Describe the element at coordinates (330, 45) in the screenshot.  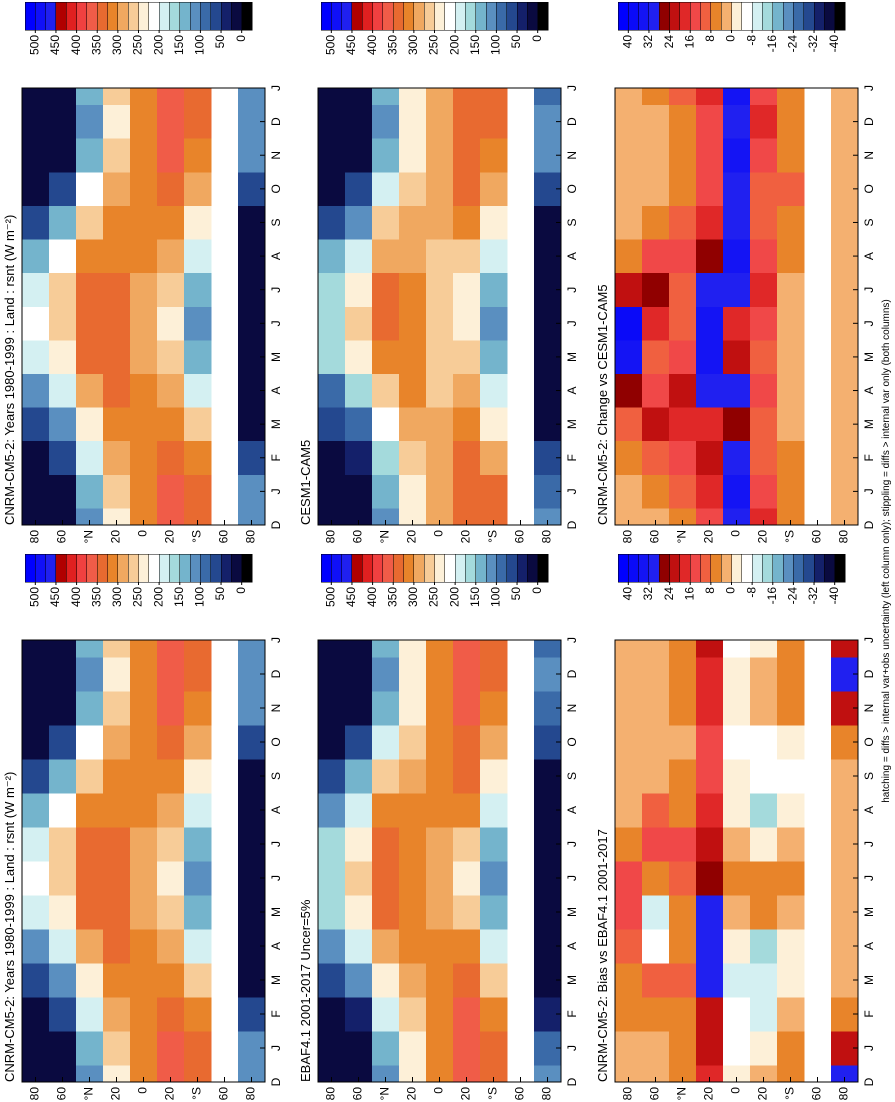
I see `colorbar-label: 500` at that location.